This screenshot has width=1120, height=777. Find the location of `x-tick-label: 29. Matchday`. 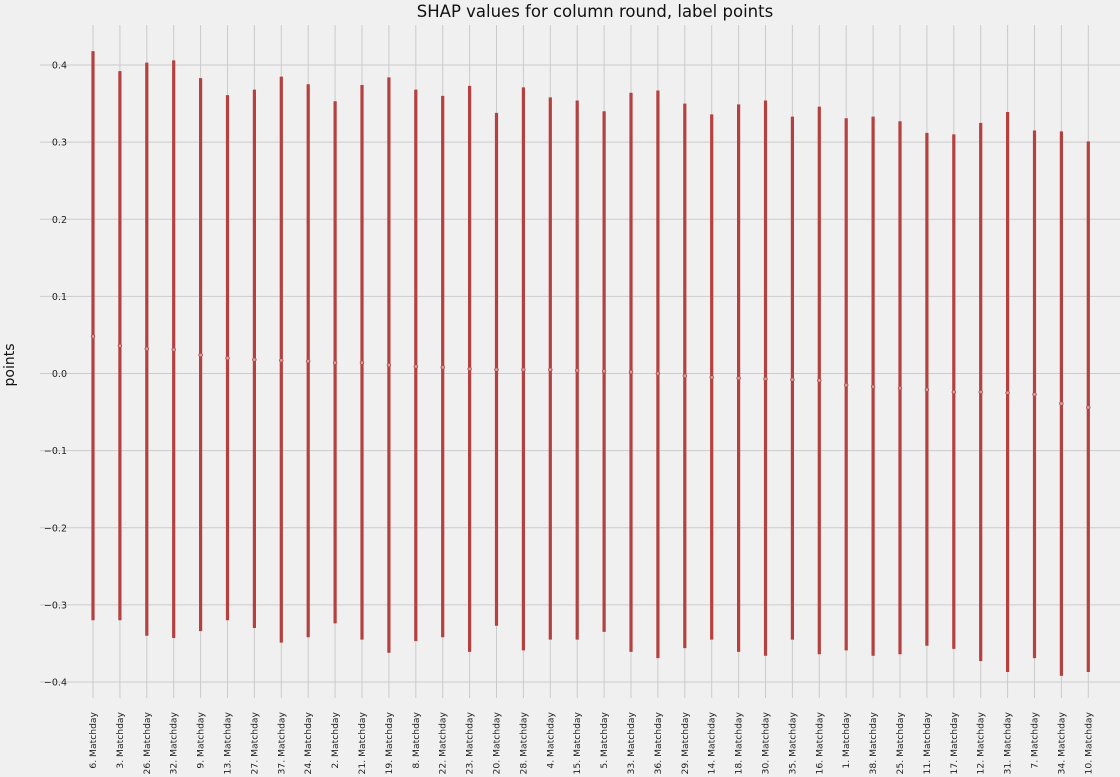

x-tick-label: 29. Matchday is located at coordinates (685, 742).